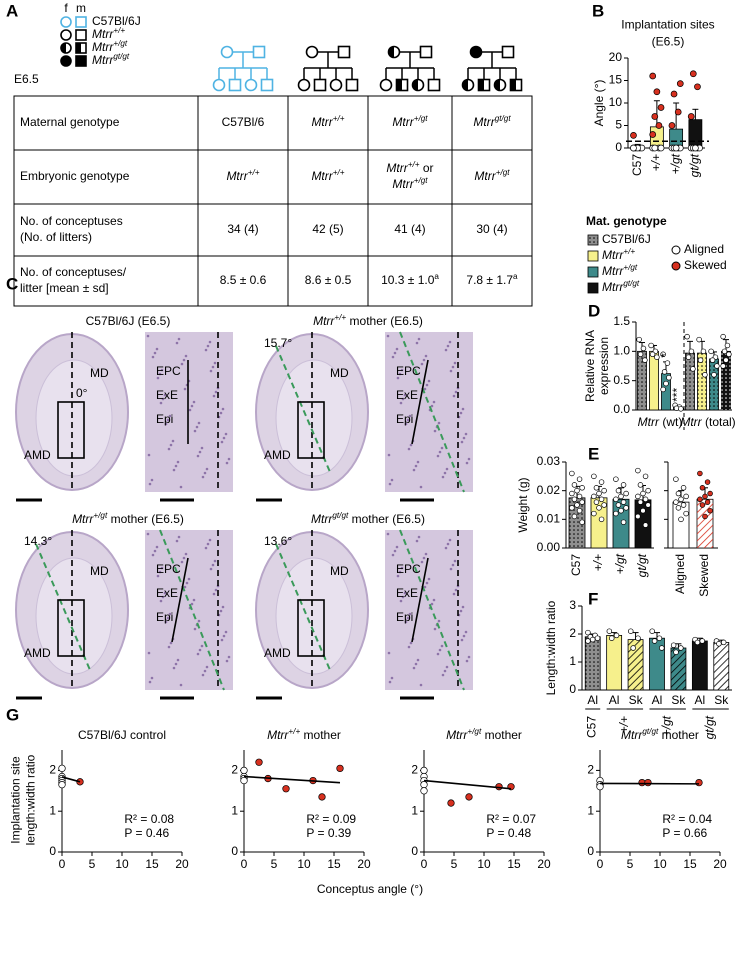 This screenshot has height=958, width=740. Describe the element at coordinates (481, 85) in the screenshot. I see `half-fill` at that location.